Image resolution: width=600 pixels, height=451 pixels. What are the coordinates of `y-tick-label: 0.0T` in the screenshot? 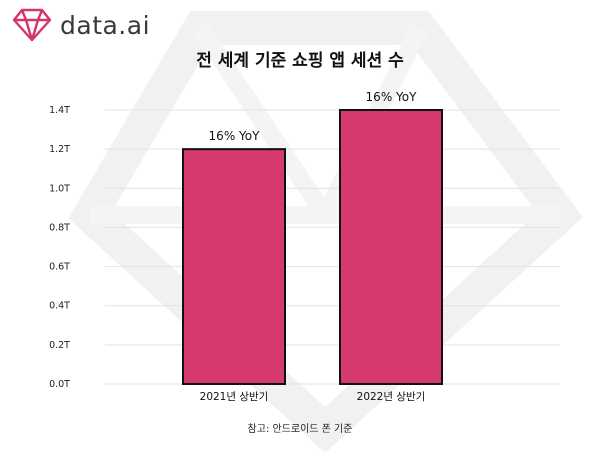 It's located at (59, 384).